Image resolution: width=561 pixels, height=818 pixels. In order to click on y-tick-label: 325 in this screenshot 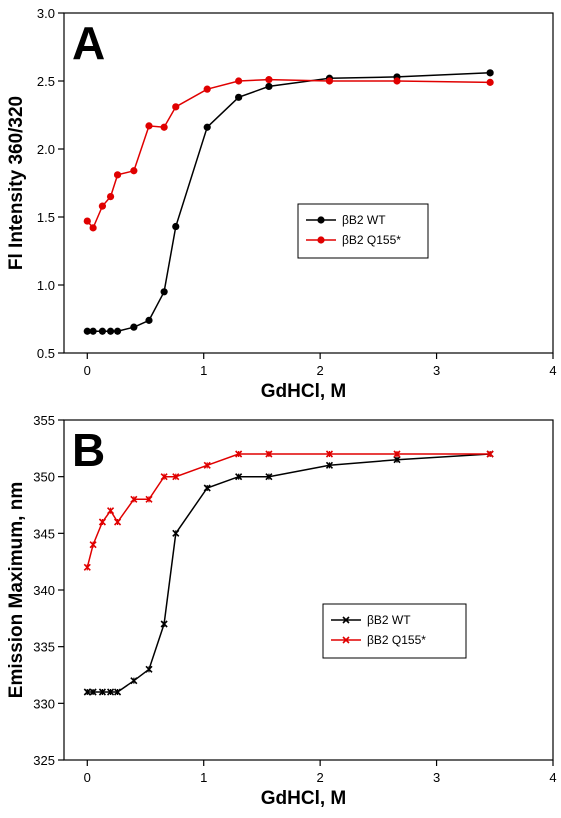, I will do `click(44, 760)`.